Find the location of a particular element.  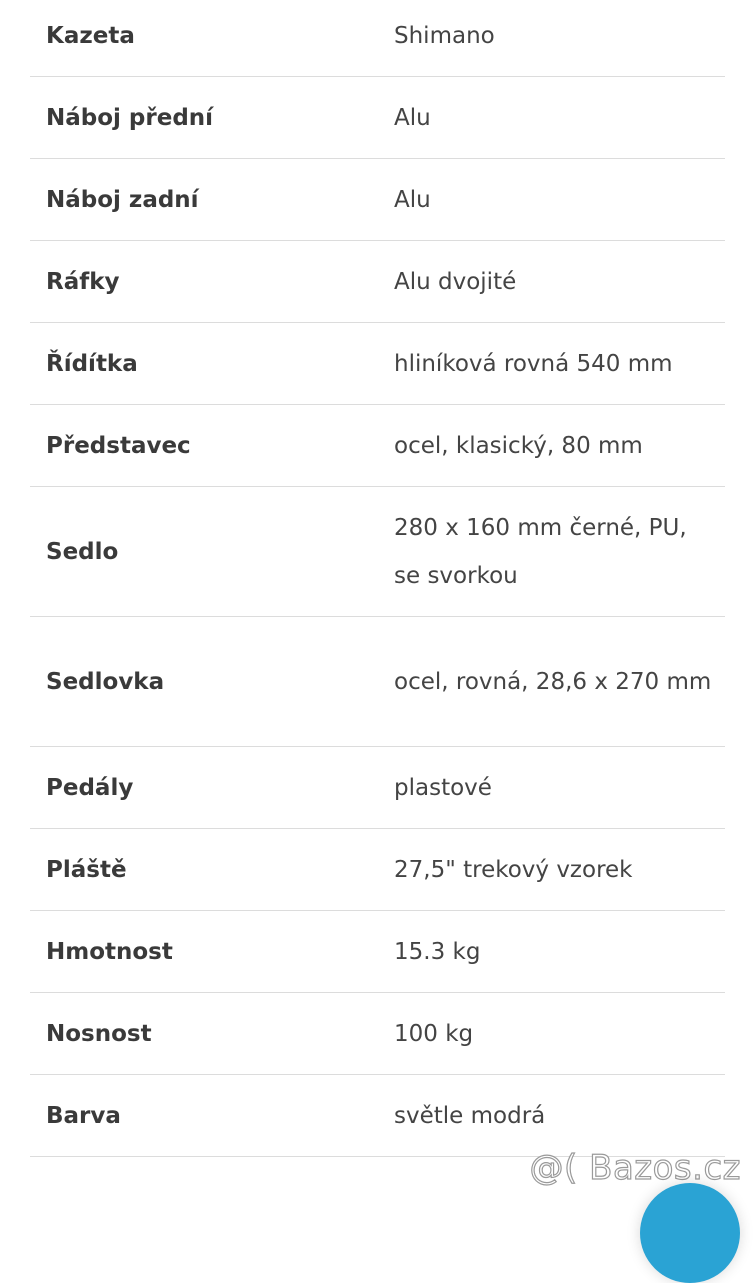

spec-value: plastové is located at coordinates (443, 787).